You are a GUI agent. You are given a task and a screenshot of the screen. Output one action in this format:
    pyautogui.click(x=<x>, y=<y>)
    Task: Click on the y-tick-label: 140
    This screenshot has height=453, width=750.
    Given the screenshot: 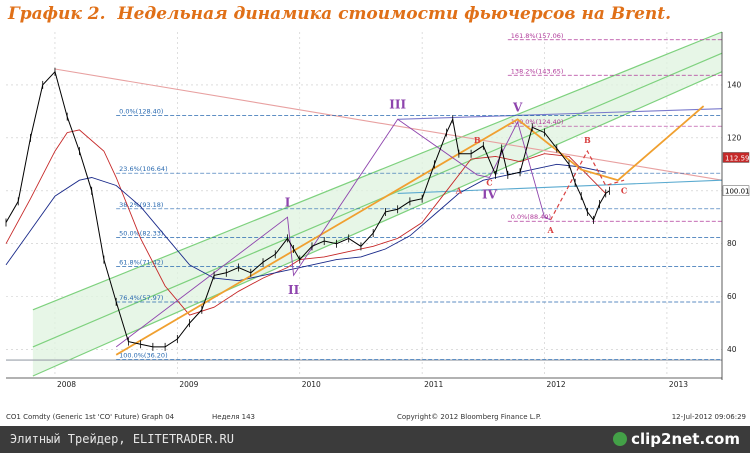 What is the action you would take?
    pyautogui.click(x=734, y=84)
    